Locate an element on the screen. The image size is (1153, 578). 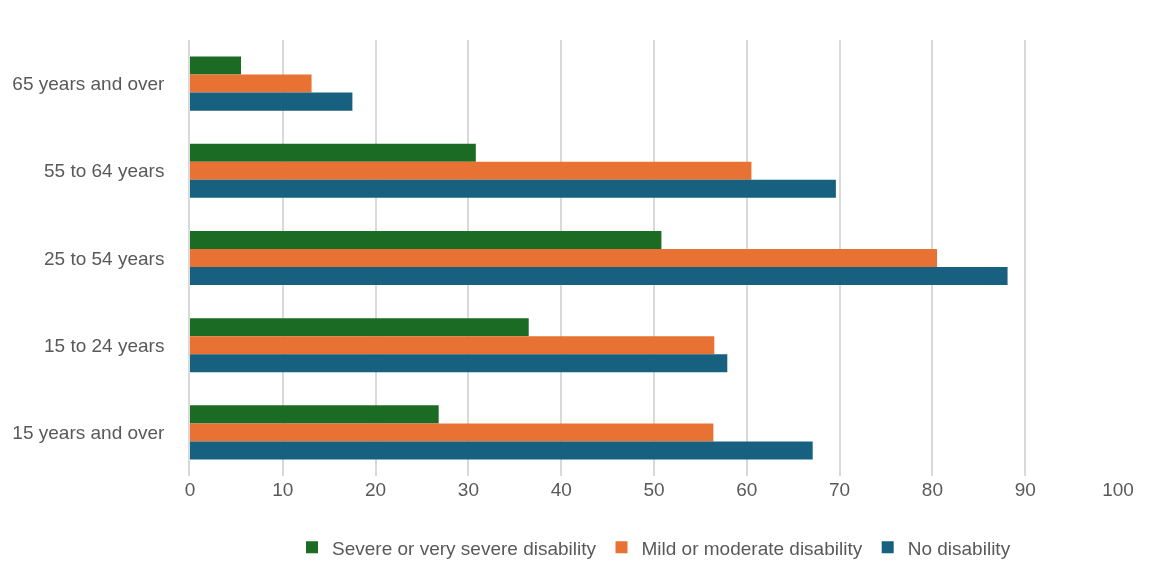
y-tick-label: 55 to 64 years is located at coordinates (104, 171).